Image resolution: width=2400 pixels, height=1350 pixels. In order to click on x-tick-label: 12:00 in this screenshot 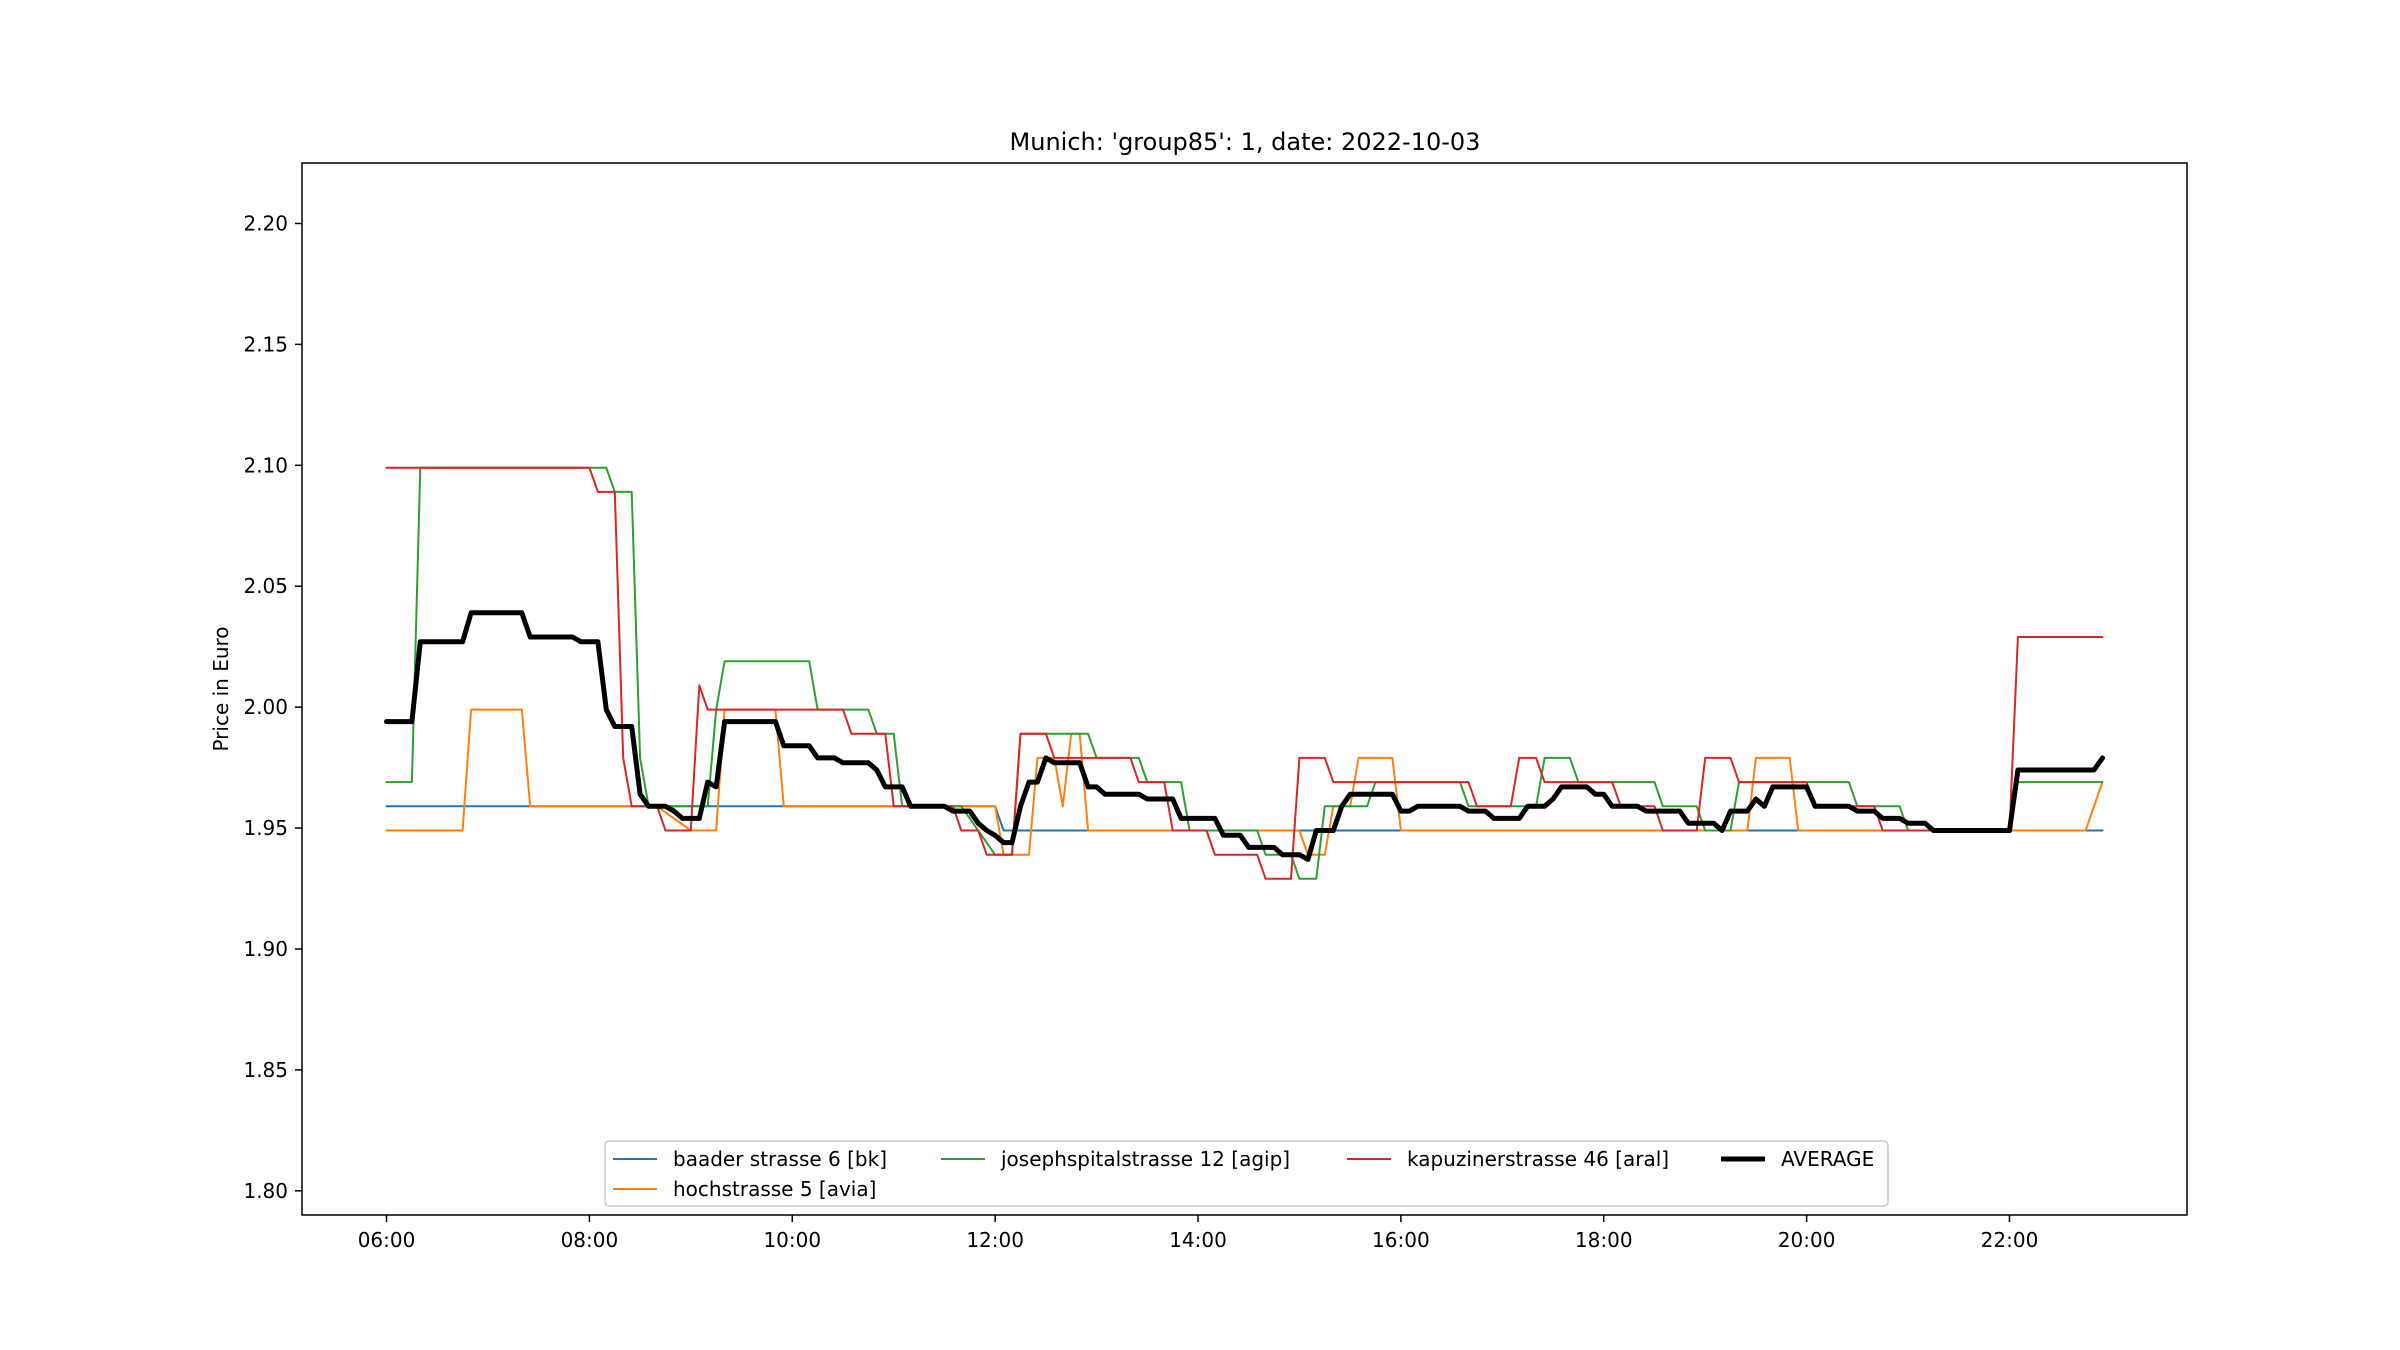, I will do `click(995, 1240)`.